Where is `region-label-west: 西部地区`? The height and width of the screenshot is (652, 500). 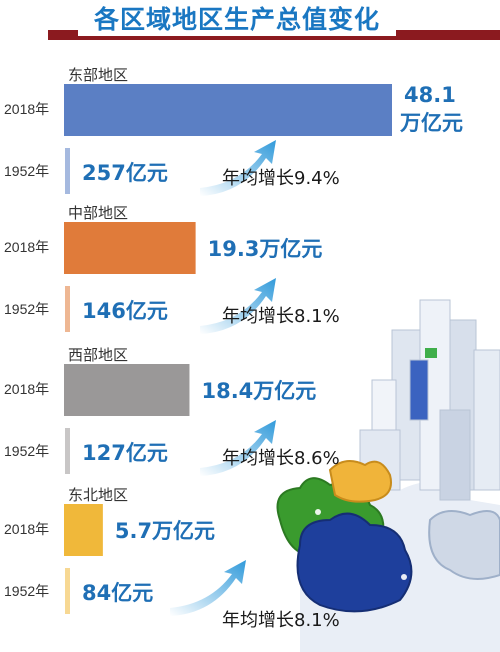 region-label-west: 西部地区 is located at coordinates (98, 355).